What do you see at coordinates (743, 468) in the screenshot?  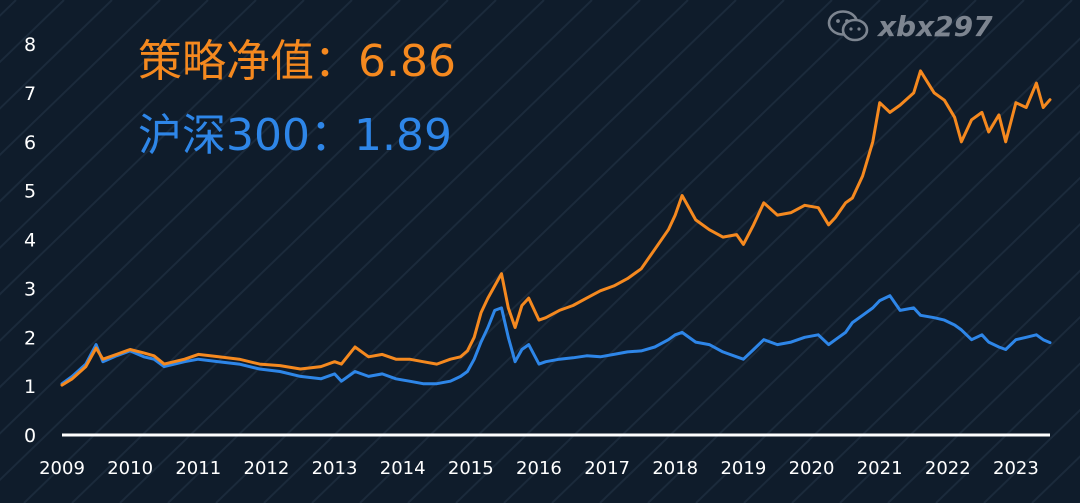 I see `x-tick-label: 2019` at bounding box center [743, 468].